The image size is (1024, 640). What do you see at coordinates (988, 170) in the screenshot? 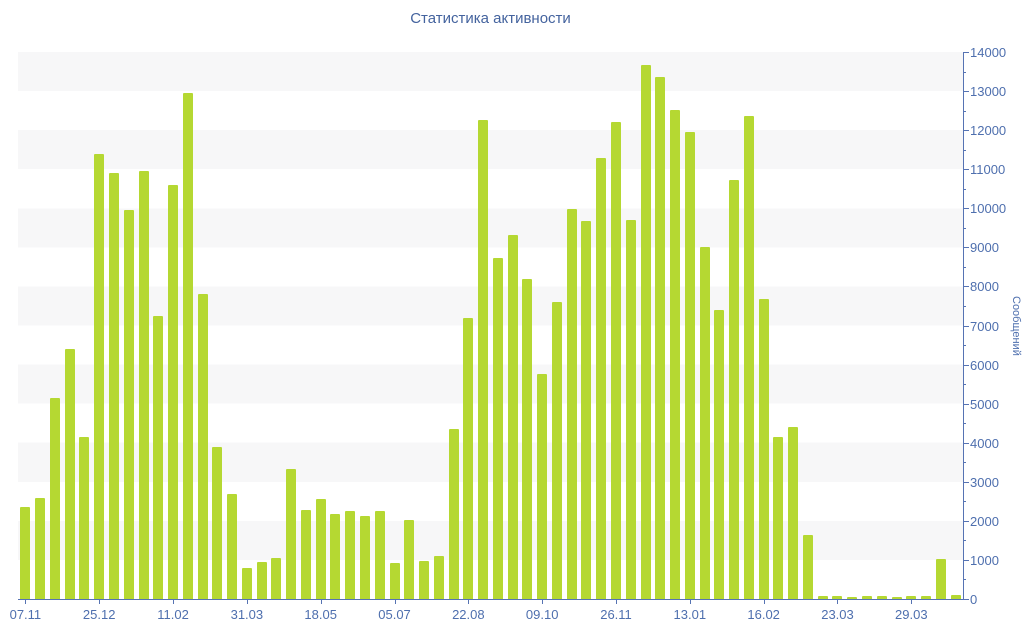
I see `y-tick-label: 11000` at bounding box center [988, 170].